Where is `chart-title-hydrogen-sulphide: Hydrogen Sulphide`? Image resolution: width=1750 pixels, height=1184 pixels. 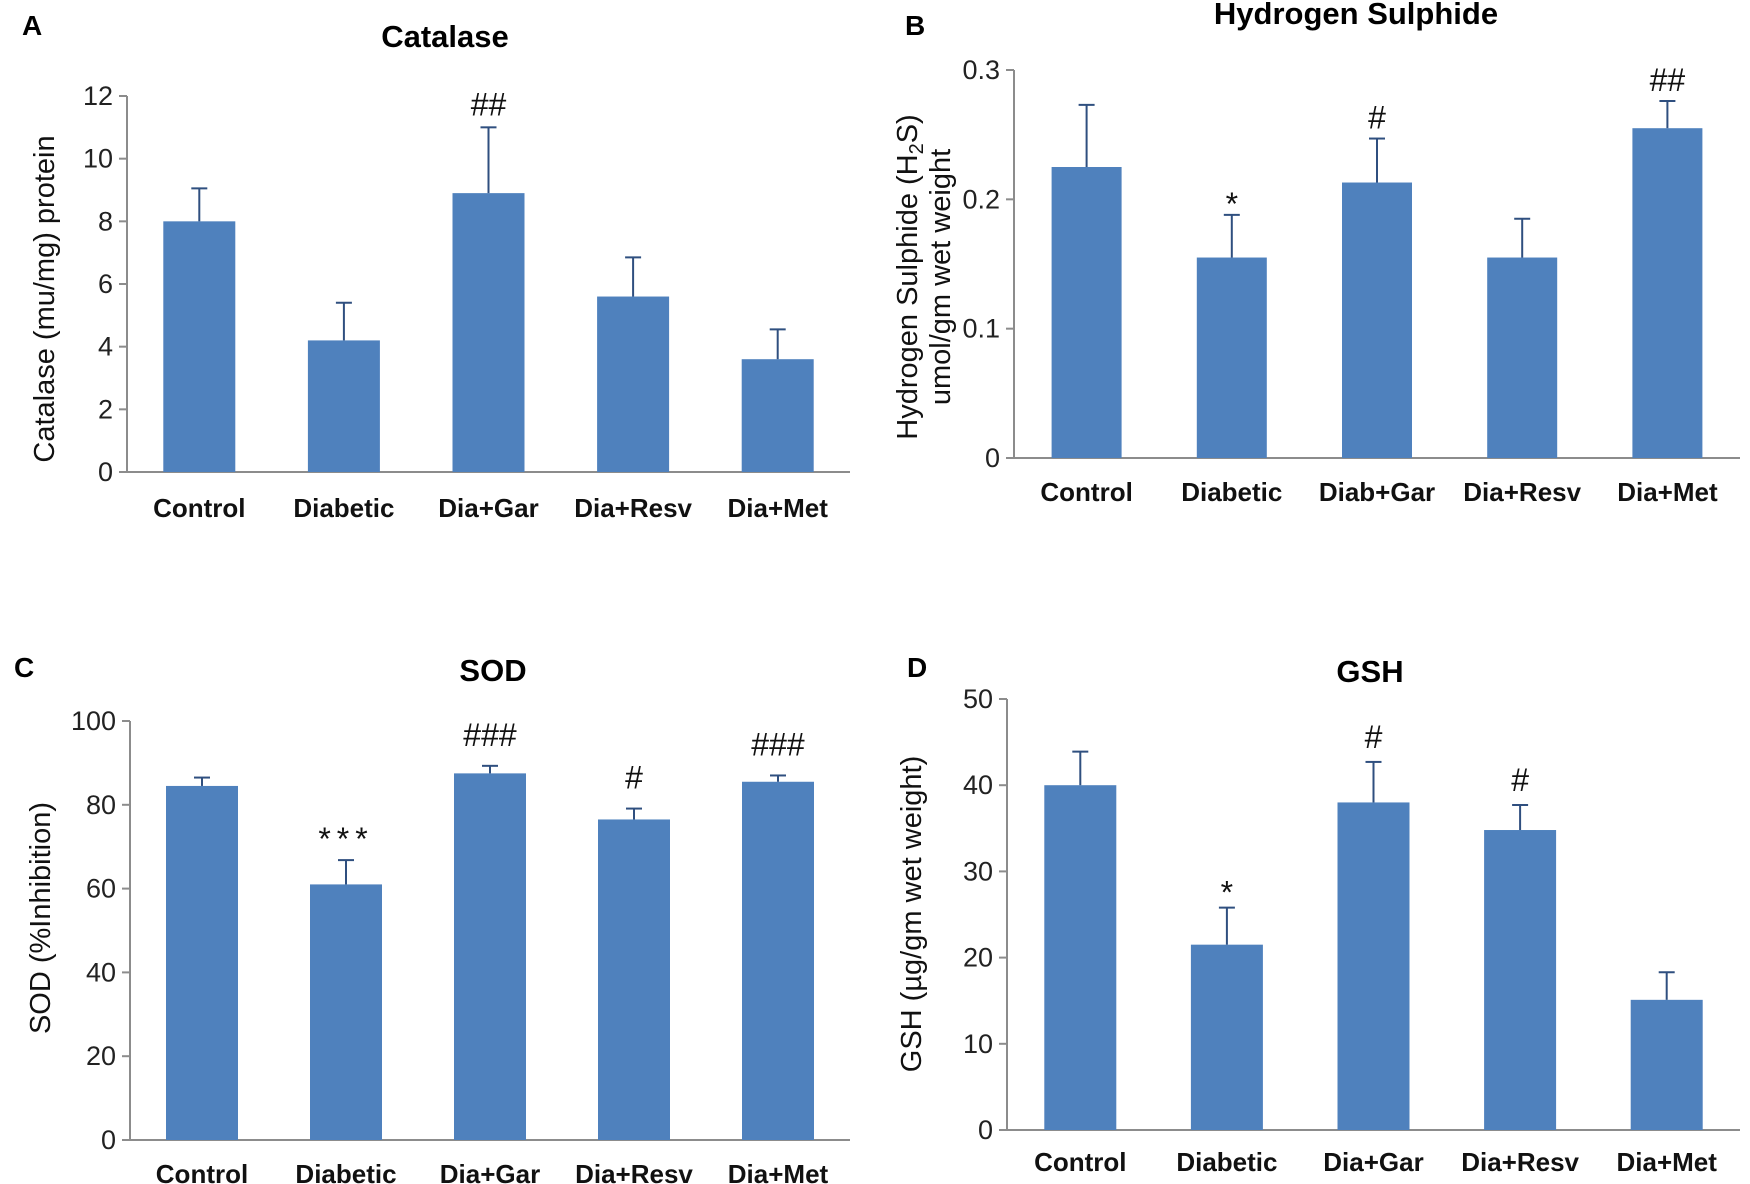 chart-title-hydrogen-sulphide: Hydrogen Sulphide is located at coordinates (1356, 15).